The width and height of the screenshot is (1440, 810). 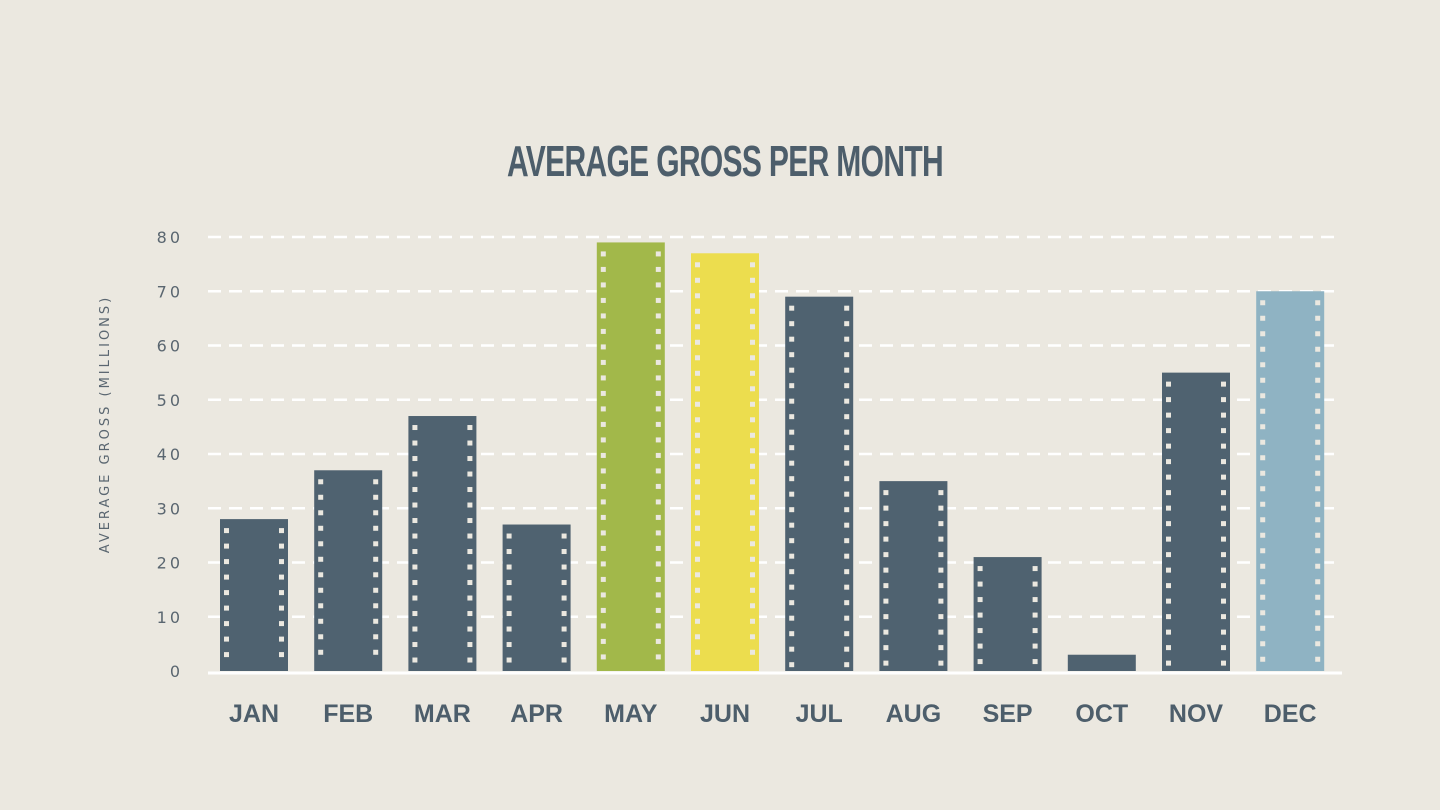 What do you see at coordinates (254, 595) in the screenshot?
I see `bar-jan` at bounding box center [254, 595].